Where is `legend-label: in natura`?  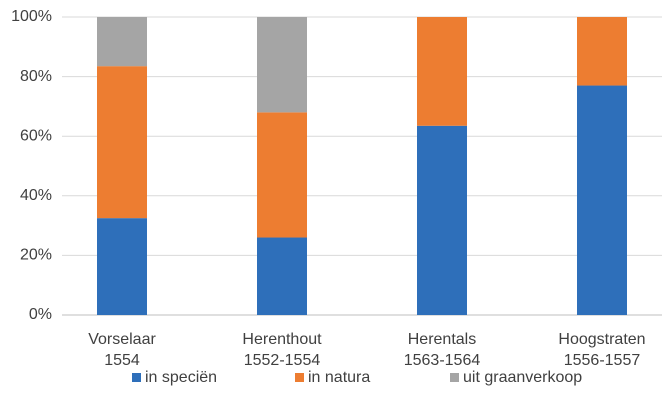 legend-label: in natura is located at coordinates (339, 377).